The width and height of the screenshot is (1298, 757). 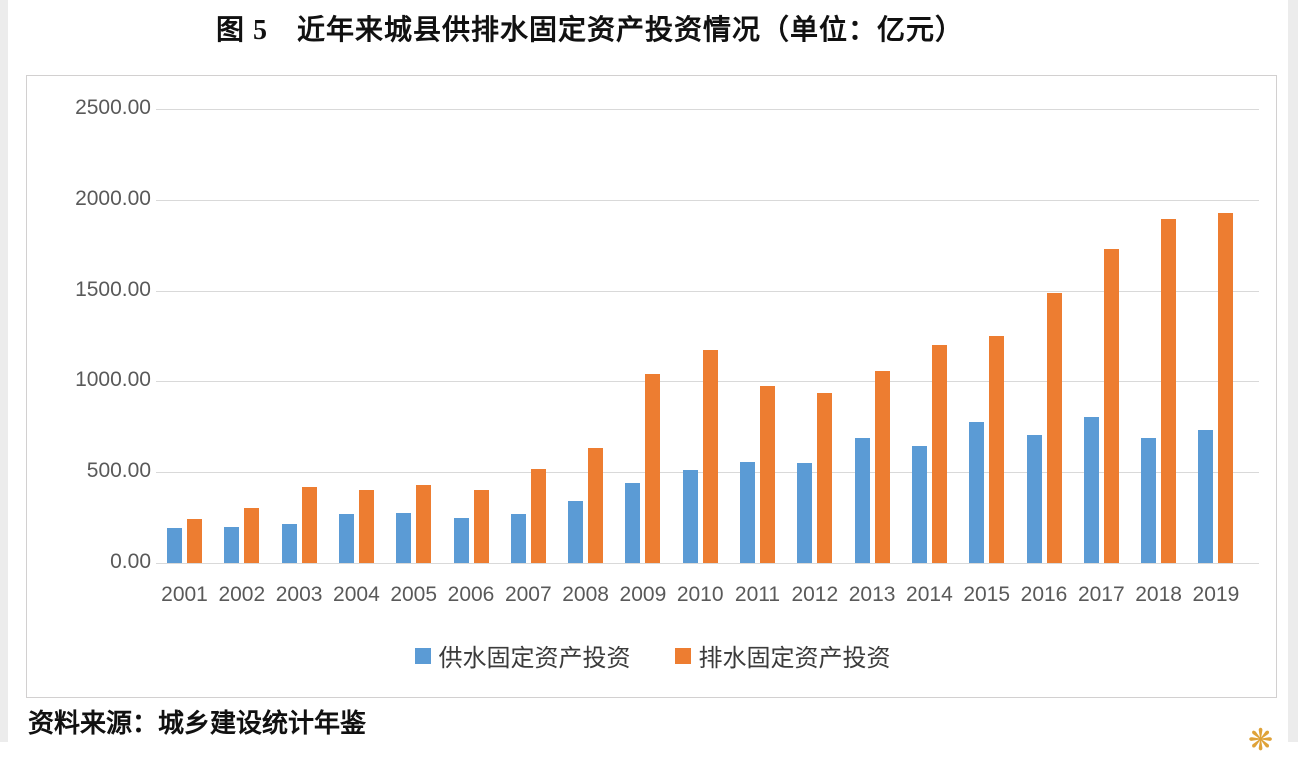 What do you see at coordinates (481, 526) in the screenshot?
I see `bar-drainage-2006` at bounding box center [481, 526].